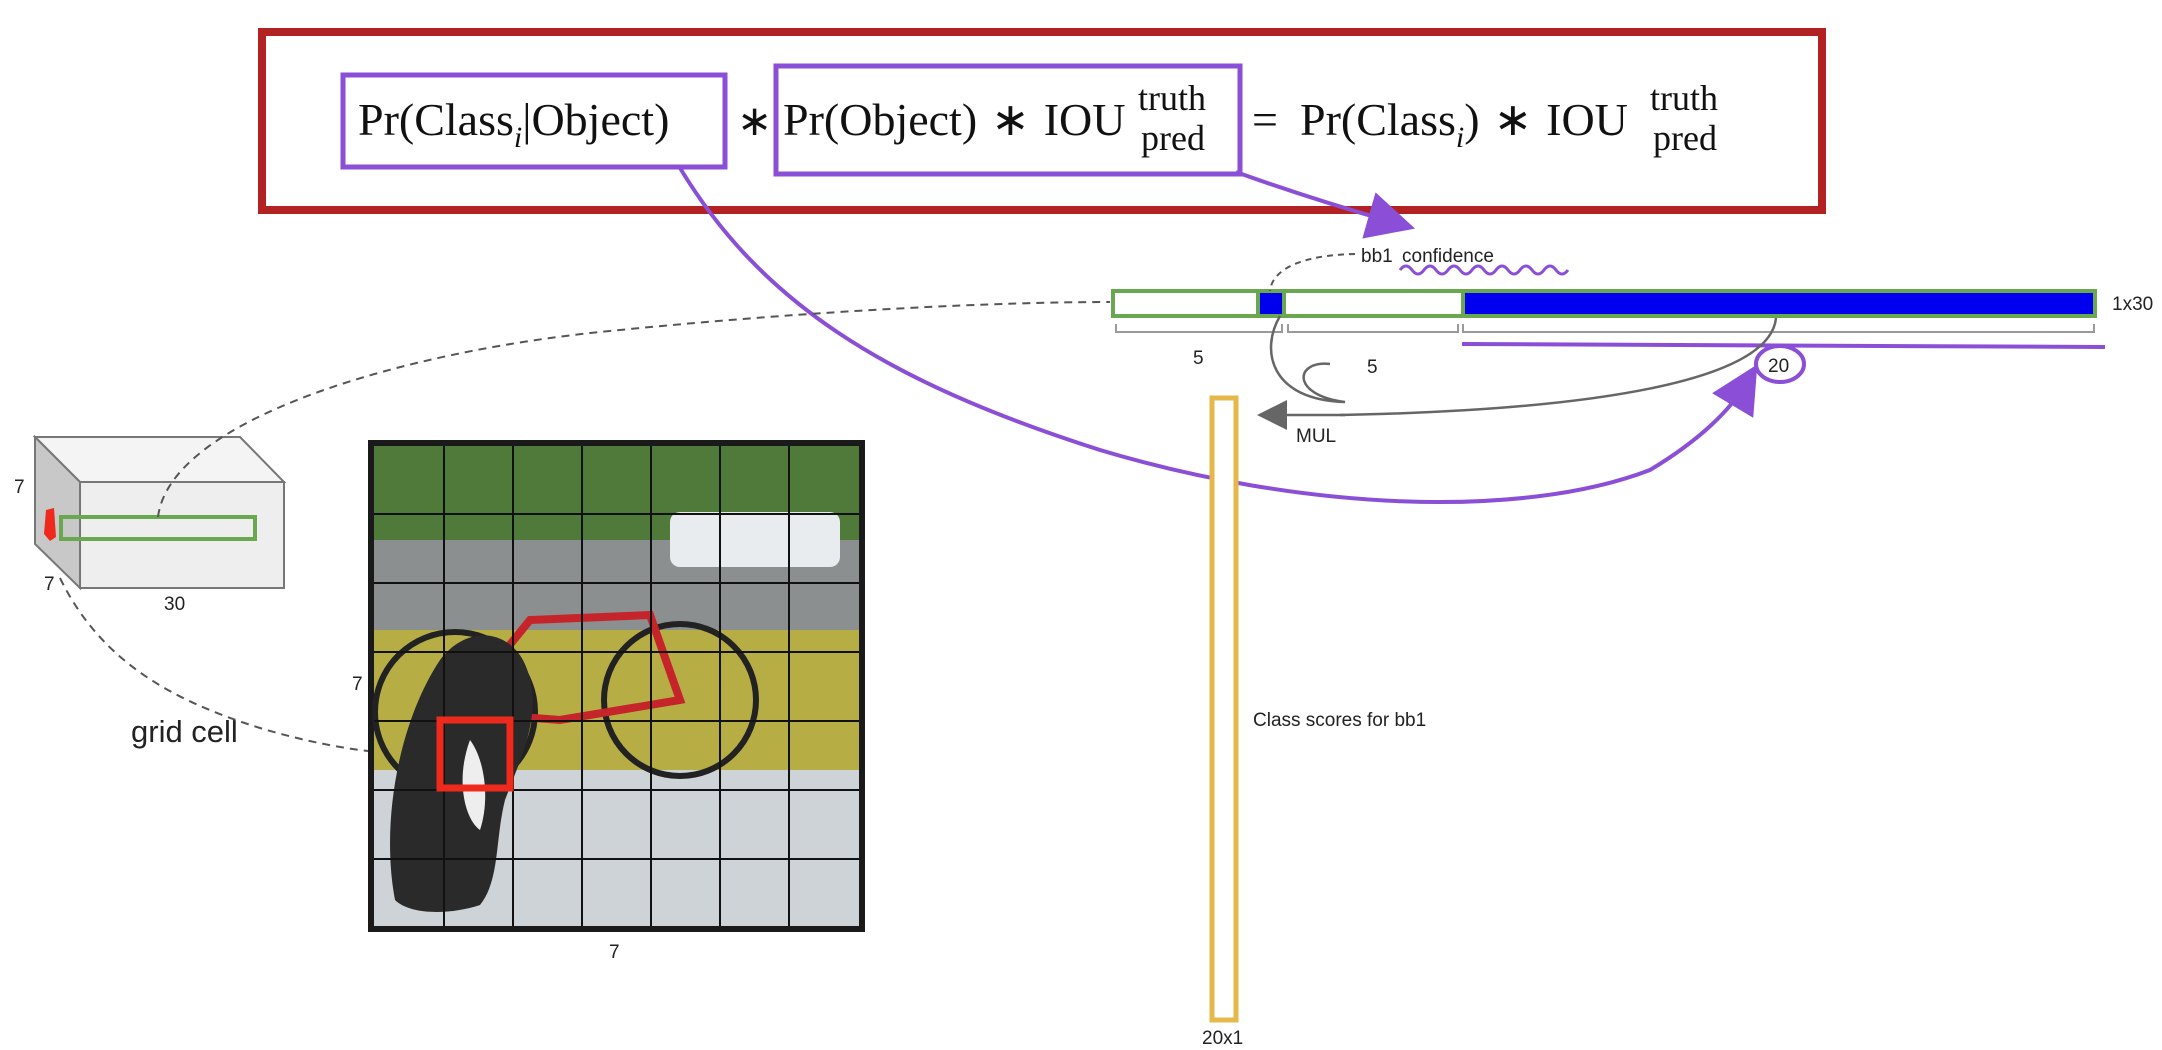  What do you see at coordinates (1312, 272) in the screenshot?
I see `confidence-leader-dashed` at bounding box center [1312, 272].